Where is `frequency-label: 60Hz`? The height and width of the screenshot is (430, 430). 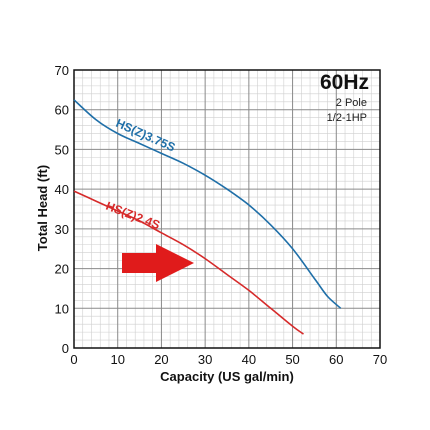
frequency-label: 60Hz is located at coordinates (344, 82).